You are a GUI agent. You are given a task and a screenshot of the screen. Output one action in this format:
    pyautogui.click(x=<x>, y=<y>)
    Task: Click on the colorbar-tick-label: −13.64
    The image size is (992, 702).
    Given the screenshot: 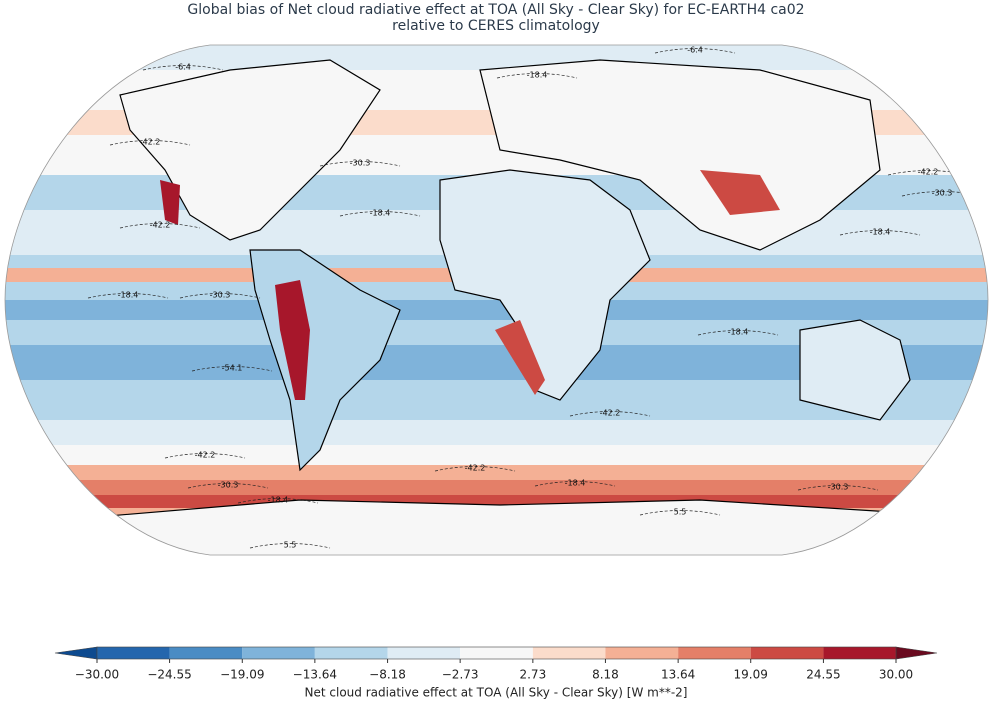 What is the action you would take?
    pyautogui.click(x=315, y=675)
    